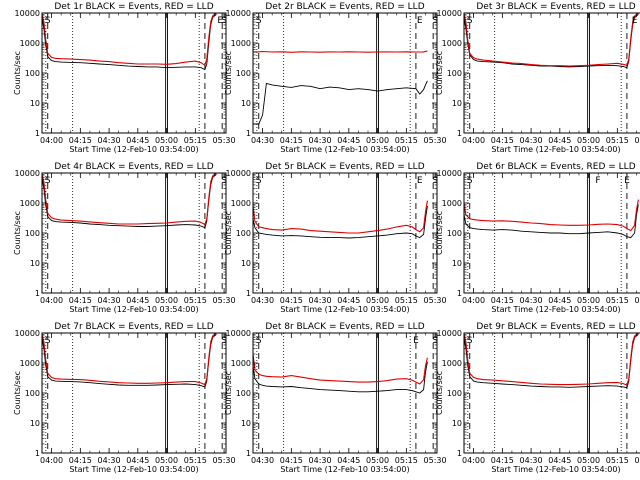 Image resolution: width=640 pixels, height=480 pixels. What do you see at coordinates (133, 167) in the screenshot?
I see `panel-title: Det 4r BLACK = Events, RED = LLD` at bounding box center [133, 167].